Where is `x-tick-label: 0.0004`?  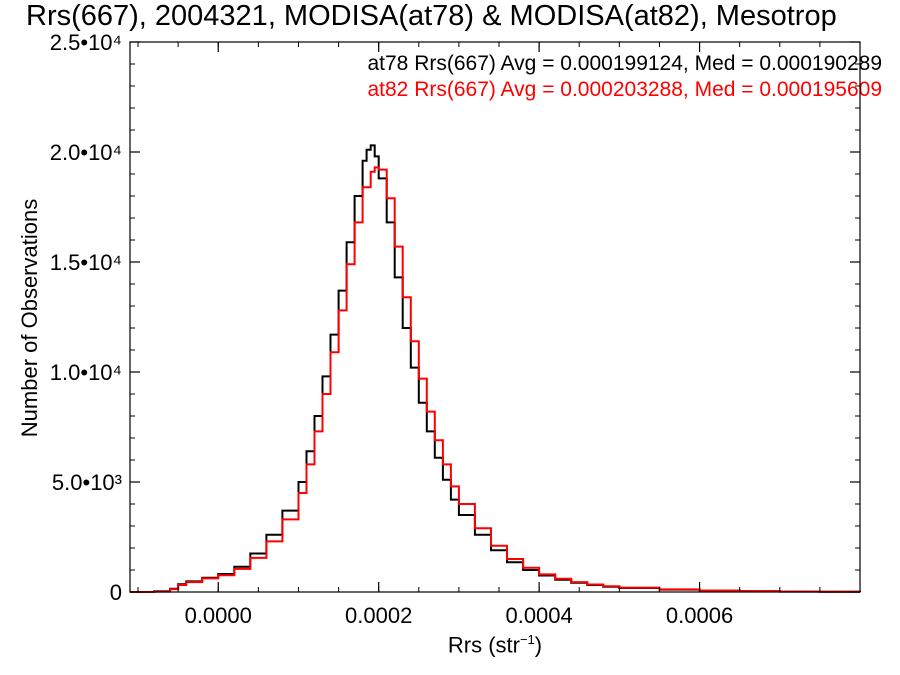 x-tick-label: 0.0004 is located at coordinates (538, 615).